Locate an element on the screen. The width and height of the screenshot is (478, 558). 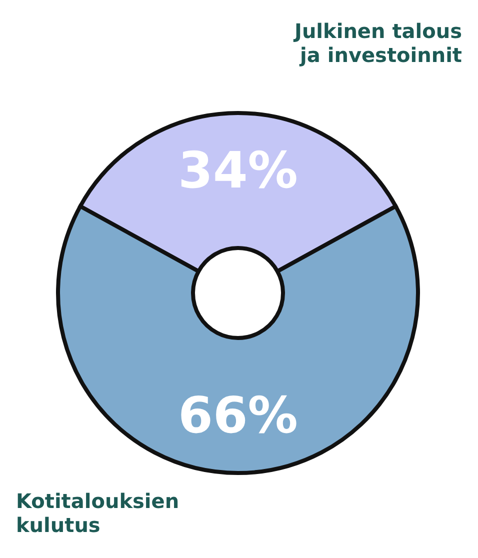
data-label: 66% is located at coordinates (238, 415).